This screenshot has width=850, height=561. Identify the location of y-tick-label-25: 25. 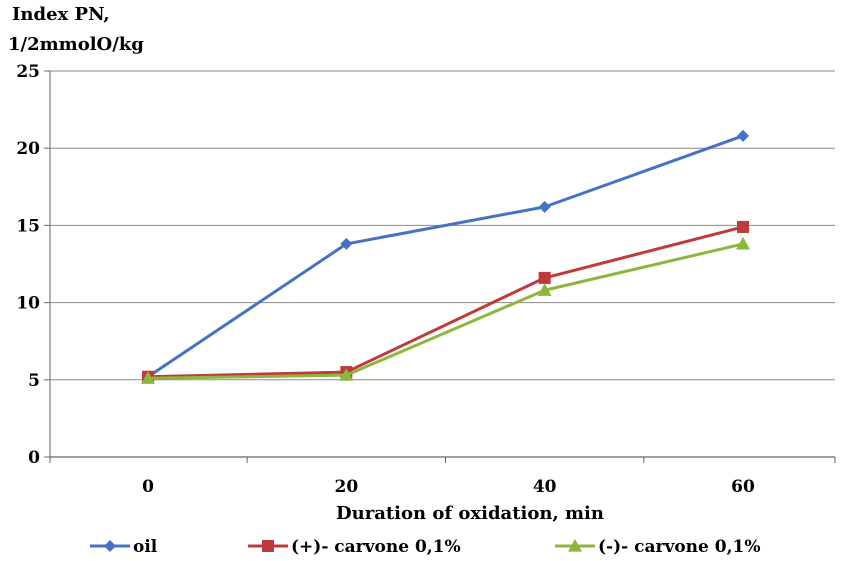
(28, 72).